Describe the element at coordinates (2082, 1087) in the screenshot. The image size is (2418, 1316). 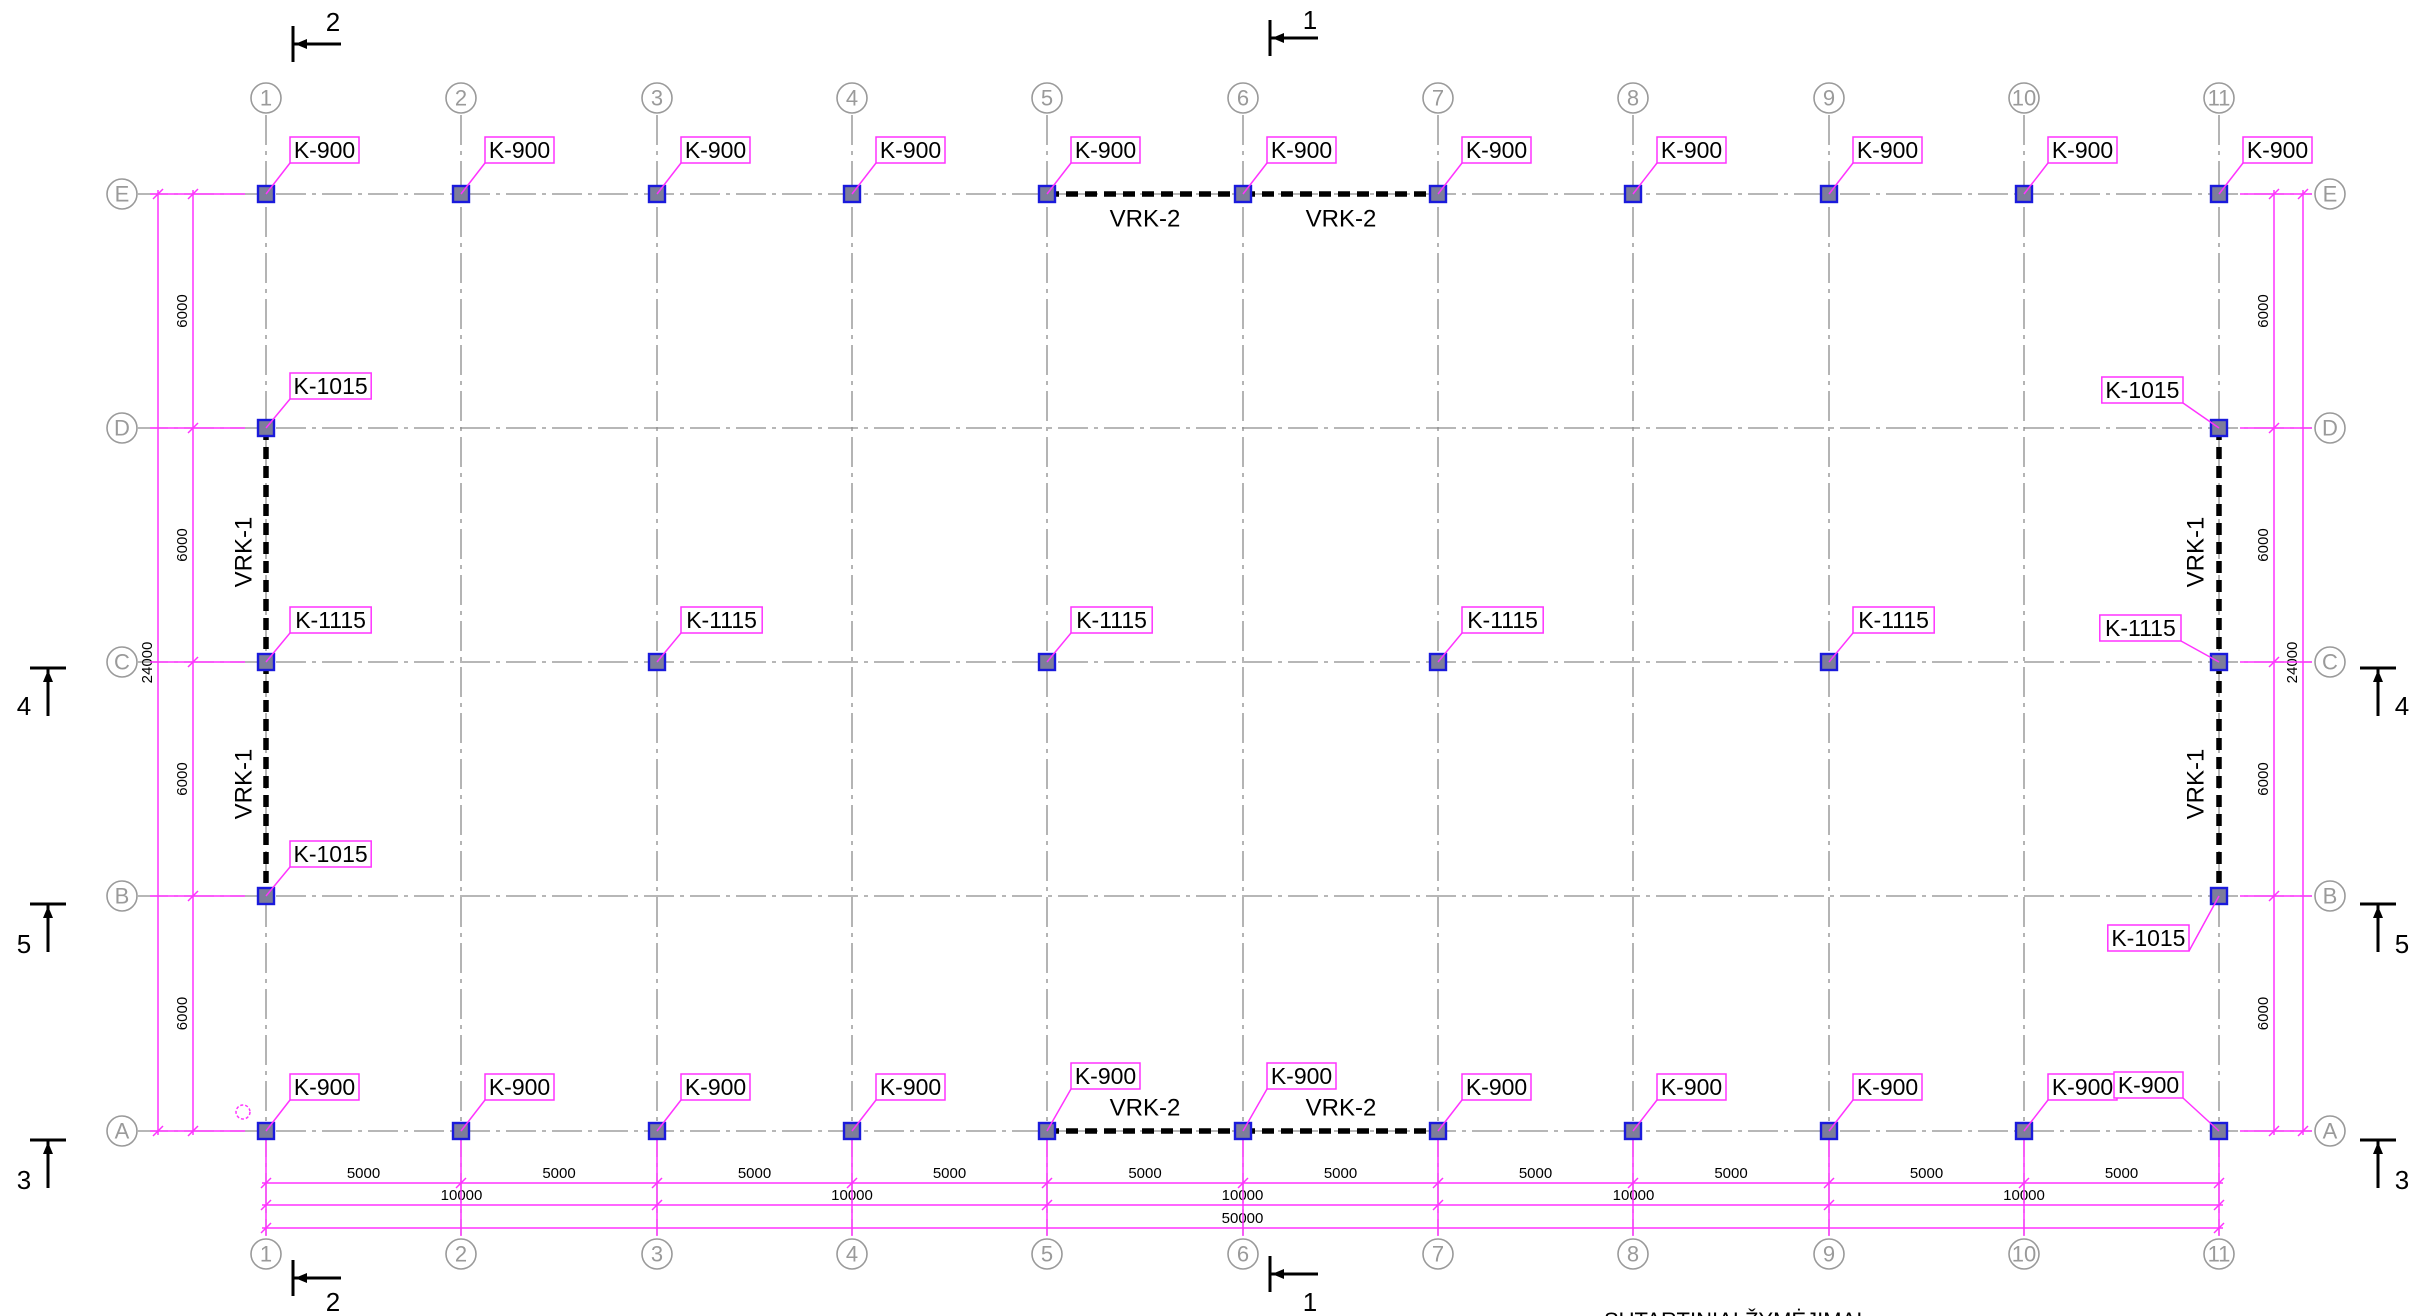
I see `column-tag-A10: K-900` at that location.